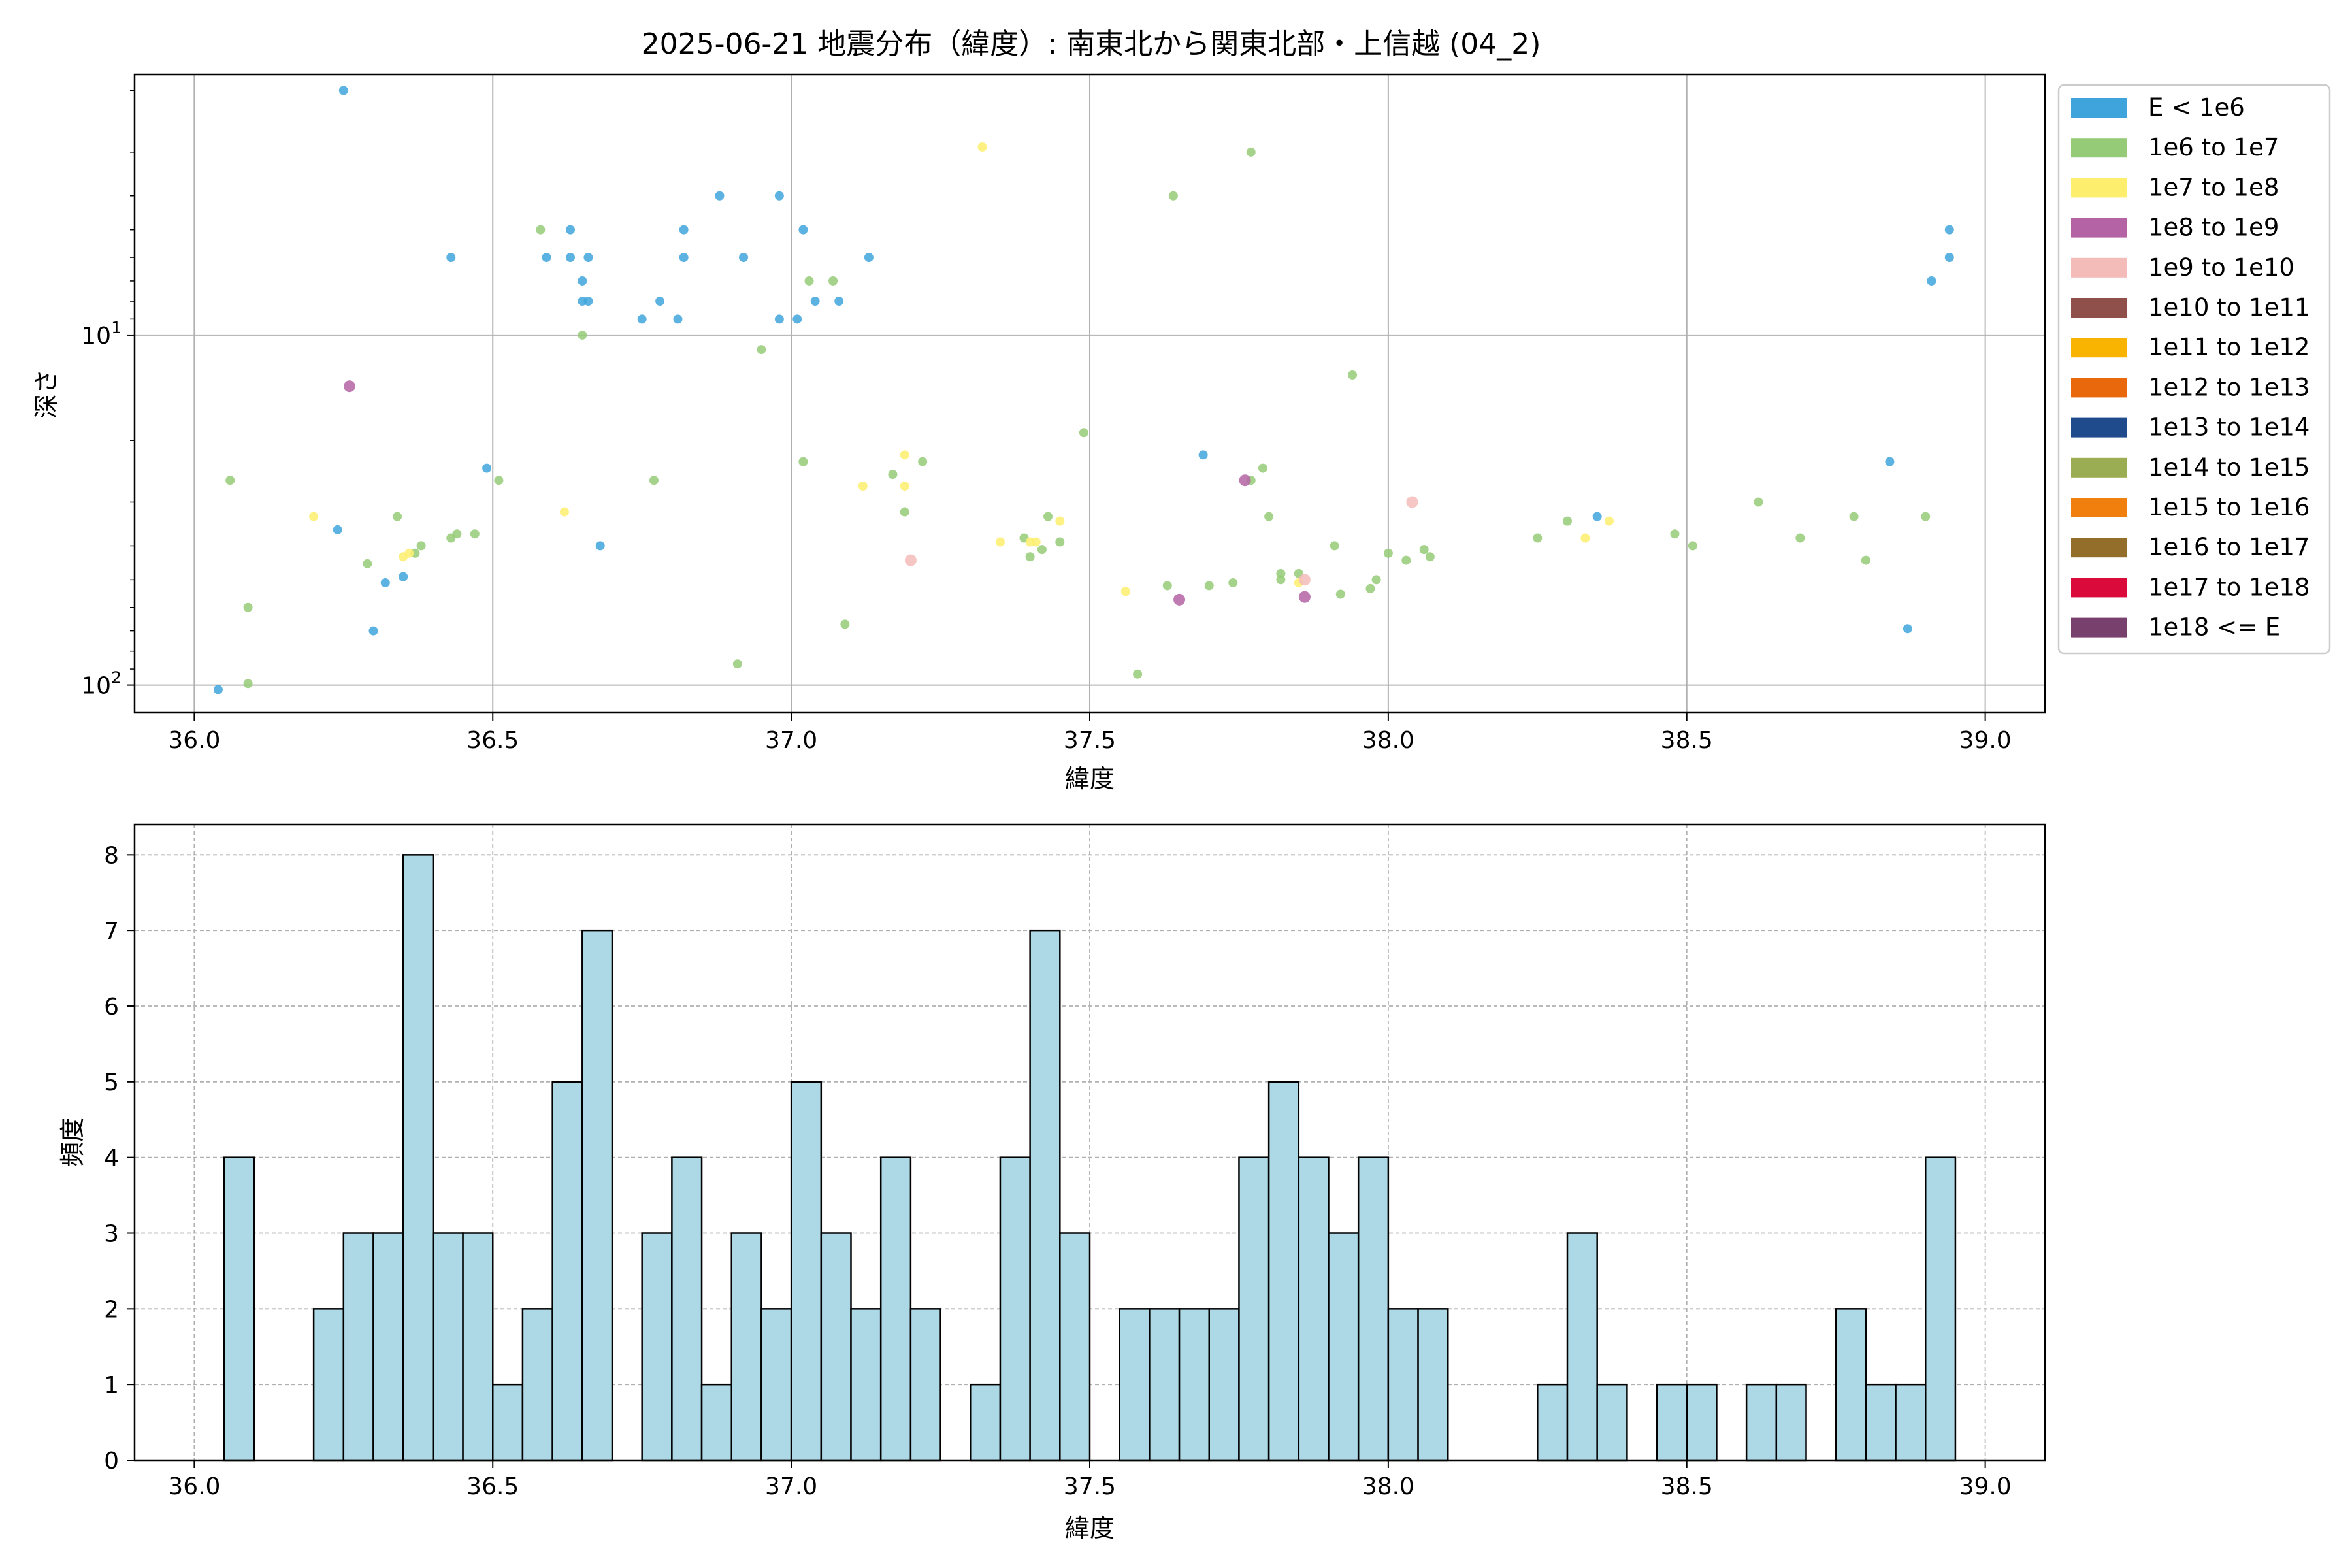 This screenshot has width=2352, height=1568. What do you see at coordinates (2196, 107) in the screenshot?
I see `legend-label: E < 1e6` at bounding box center [2196, 107].